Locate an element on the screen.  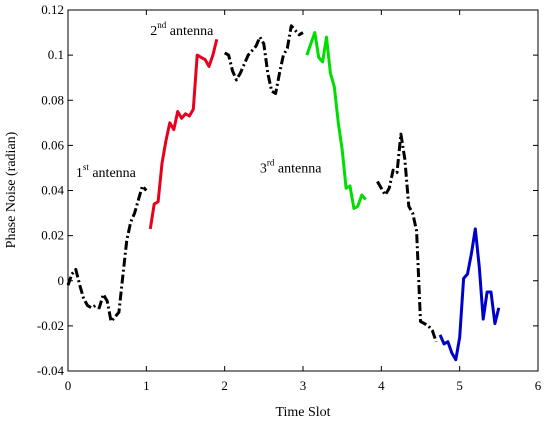
antenna-annotation-3: 3rd antenna is located at coordinates (291, 166).